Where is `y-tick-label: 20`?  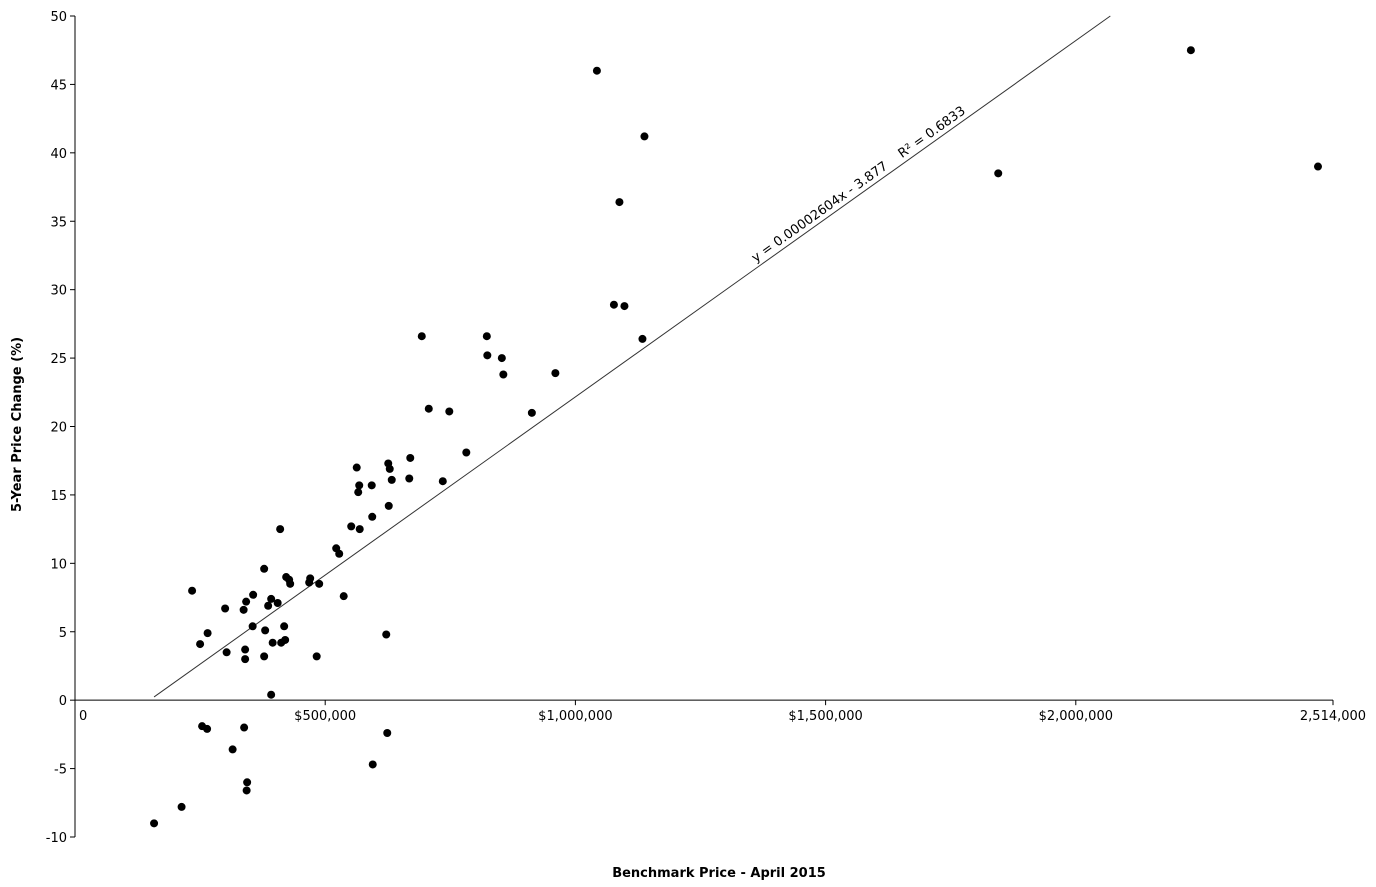 y-tick-label: 20 is located at coordinates (58, 428).